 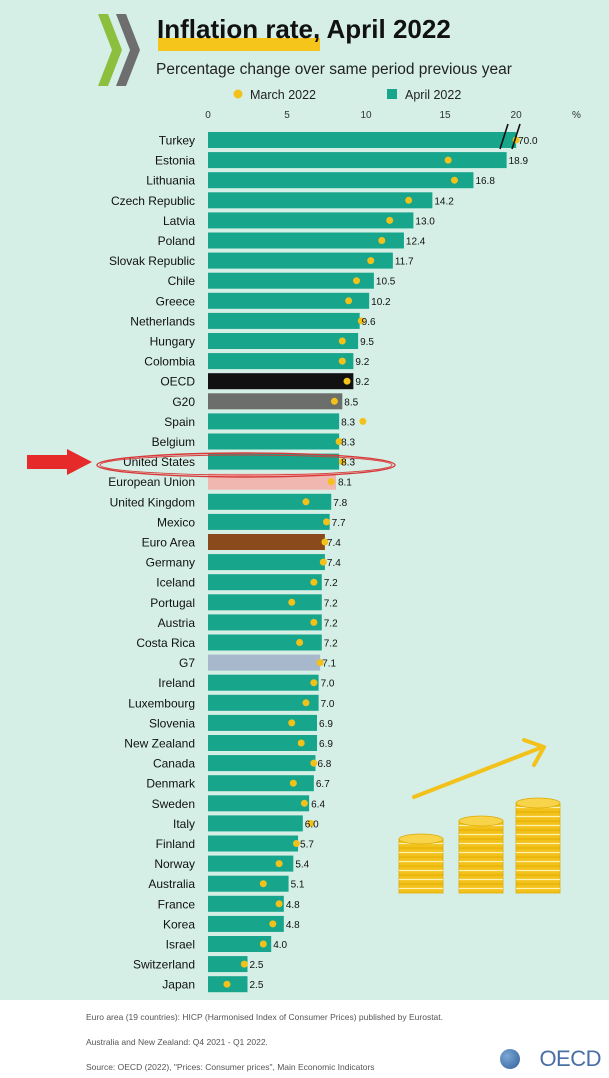 I want to click on unit-label: %, so click(x=576, y=115).